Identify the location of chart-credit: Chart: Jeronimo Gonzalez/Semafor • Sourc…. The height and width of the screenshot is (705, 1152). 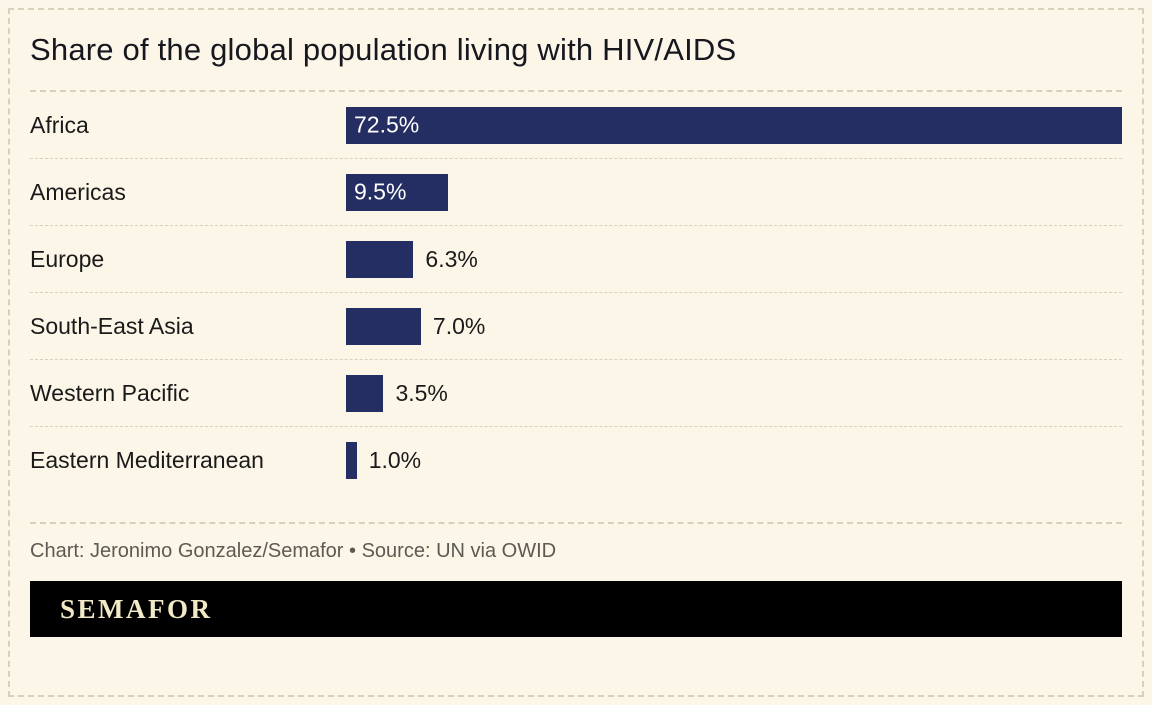
(293, 551).